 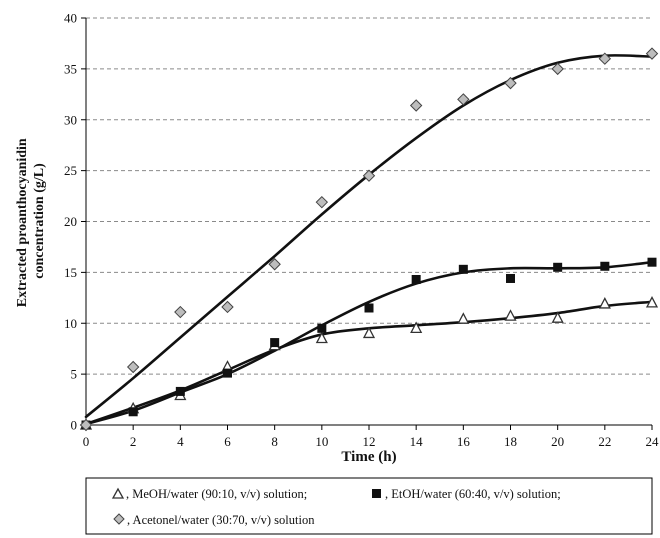 I want to click on legend-item-acetone: , Acetonel/water (30:70, v/v) solution, so click(x=214, y=520).